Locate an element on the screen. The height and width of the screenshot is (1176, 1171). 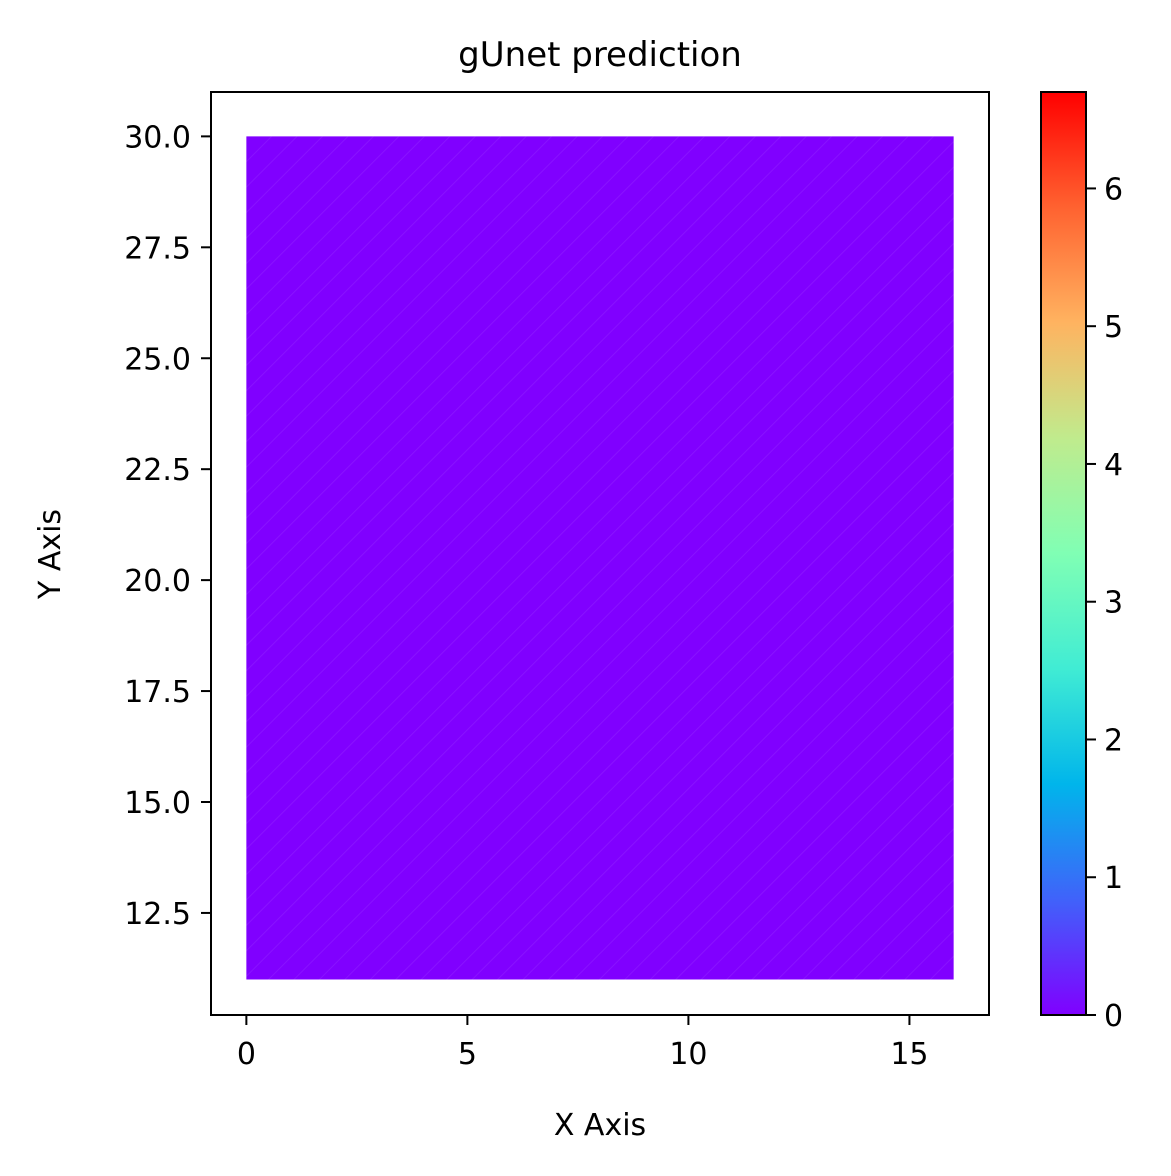
colorbar is located at coordinates (1063, 553).